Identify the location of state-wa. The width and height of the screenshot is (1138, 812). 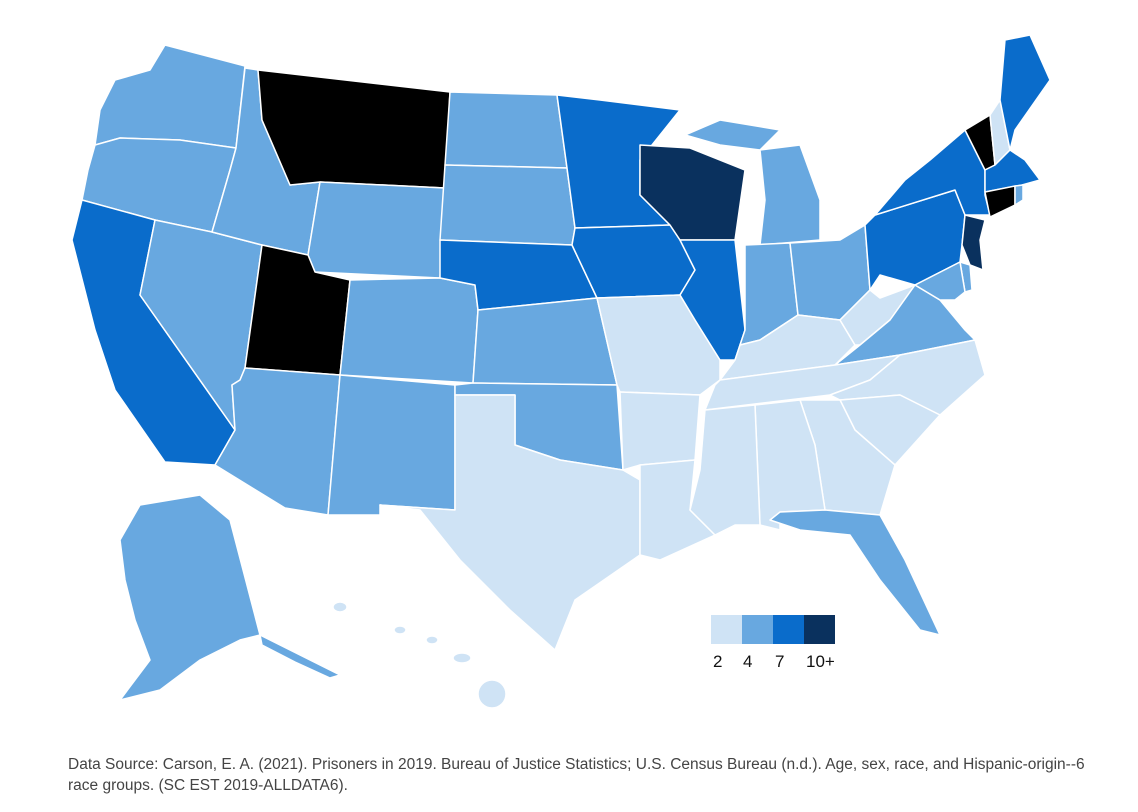
(170, 96).